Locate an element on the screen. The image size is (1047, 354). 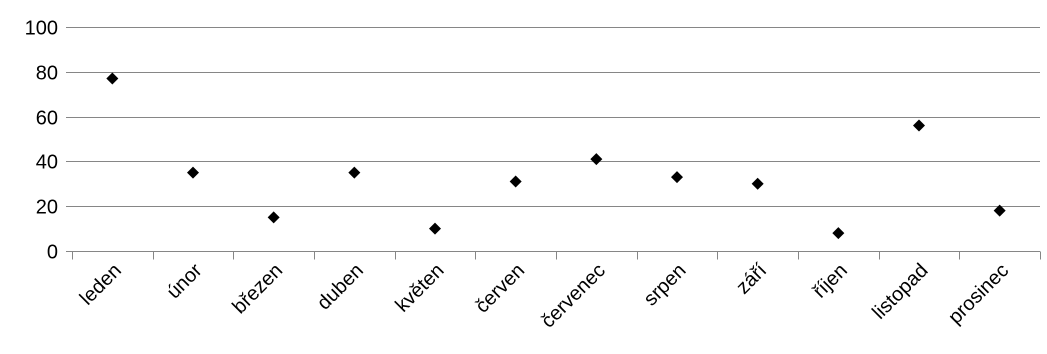
x-tick-label: květen is located at coordinates (419, 287).